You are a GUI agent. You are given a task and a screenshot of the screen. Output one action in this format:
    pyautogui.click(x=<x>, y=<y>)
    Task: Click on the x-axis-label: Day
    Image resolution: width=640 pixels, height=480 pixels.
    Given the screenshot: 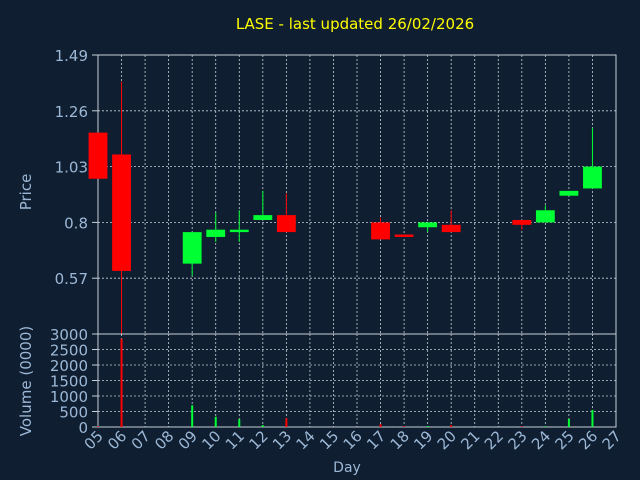 What is the action you would take?
    pyautogui.click(x=347, y=468)
    